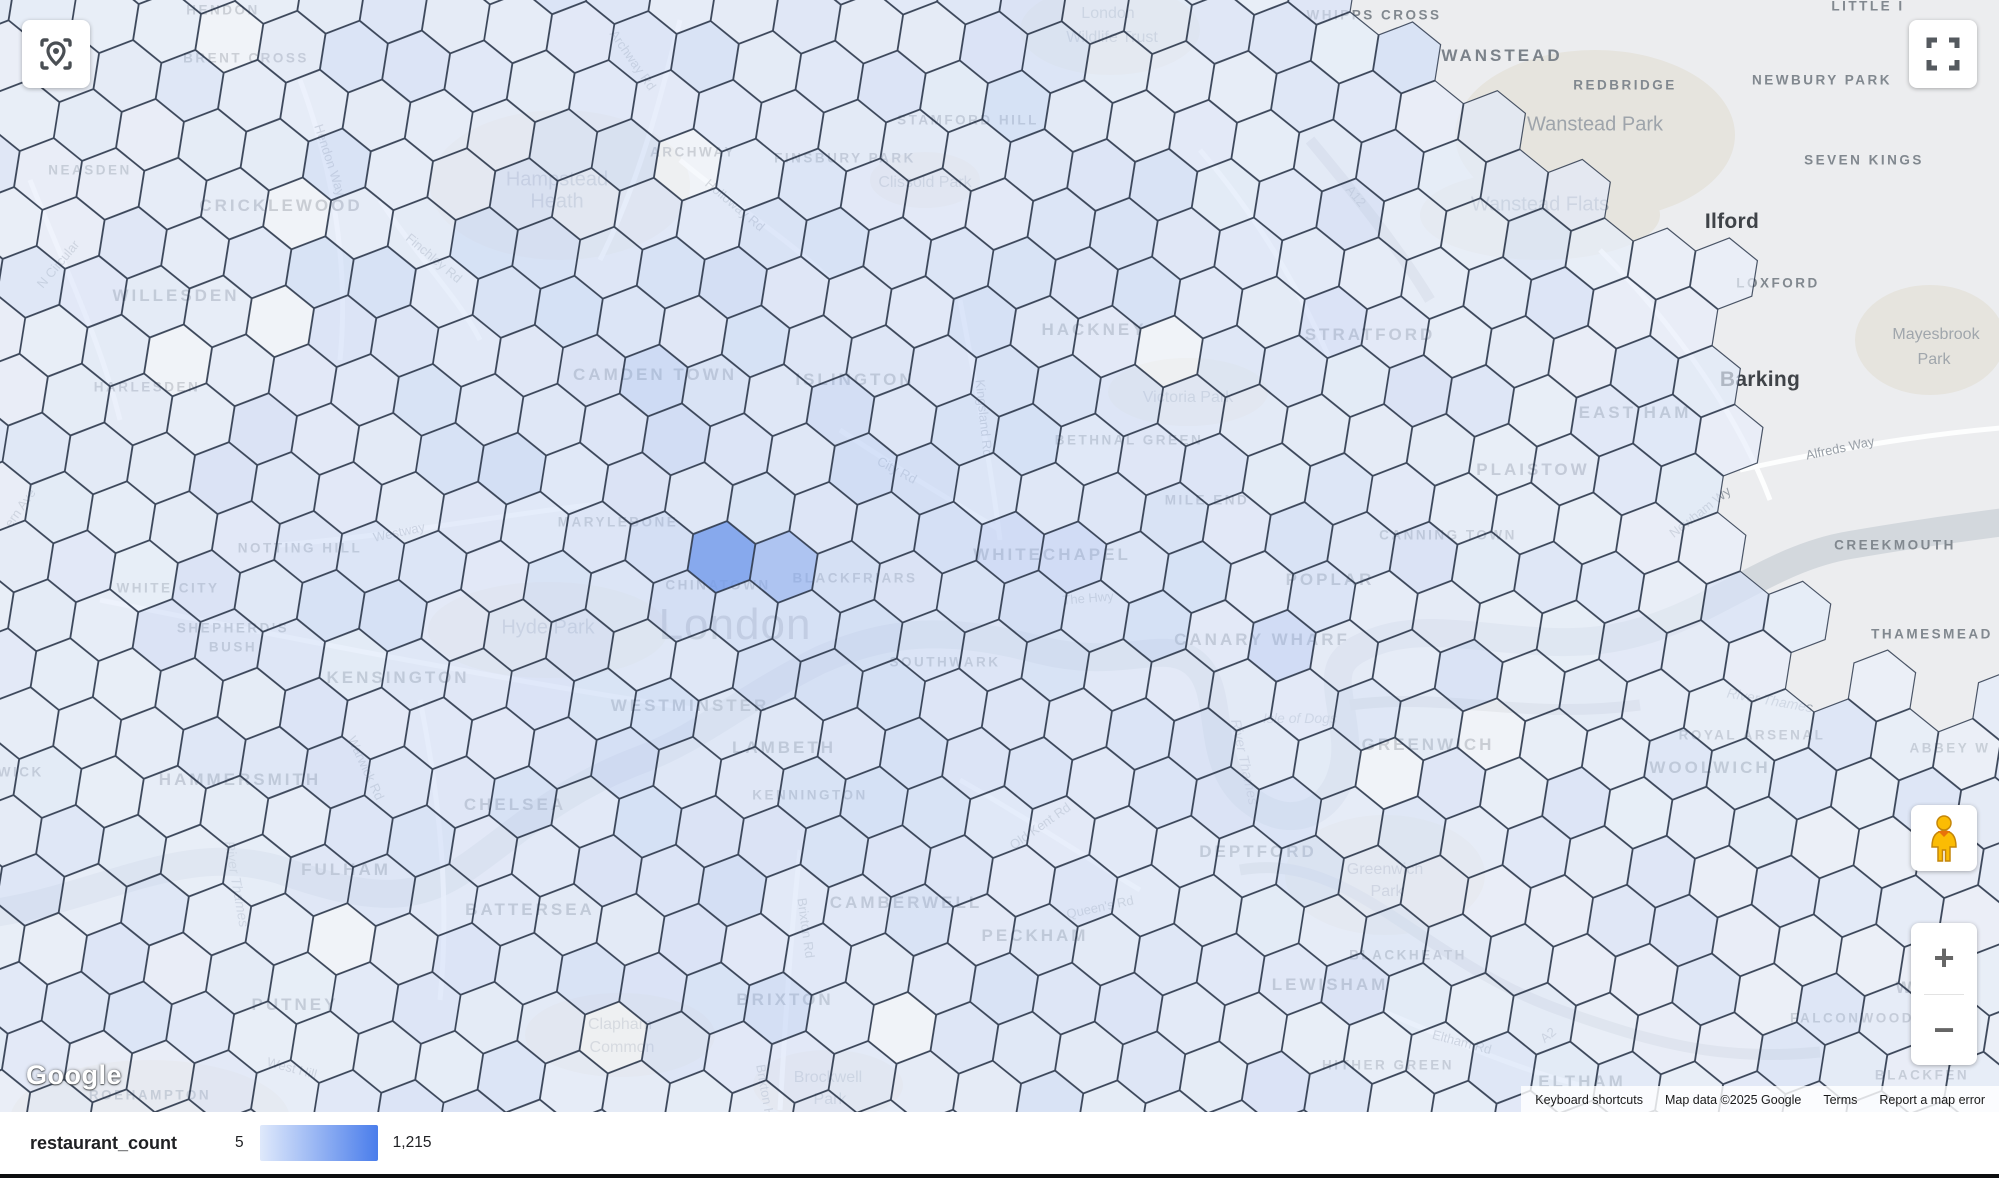 This screenshot has height=1178, width=1999. Describe the element at coordinates (1944, 838) in the screenshot. I see `pegman-button` at that location.